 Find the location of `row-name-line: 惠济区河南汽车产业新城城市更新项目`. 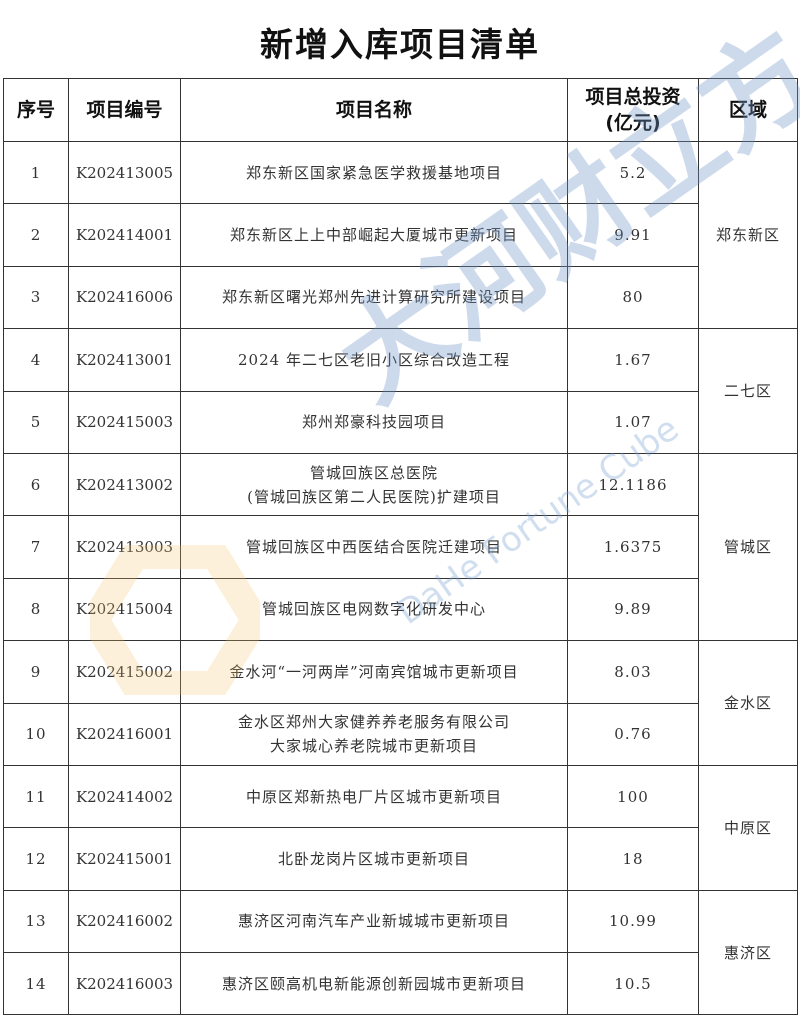

row-name-line: 惠济区河南汽车产业新城城市更新项目 is located at coordinates (373, 921).